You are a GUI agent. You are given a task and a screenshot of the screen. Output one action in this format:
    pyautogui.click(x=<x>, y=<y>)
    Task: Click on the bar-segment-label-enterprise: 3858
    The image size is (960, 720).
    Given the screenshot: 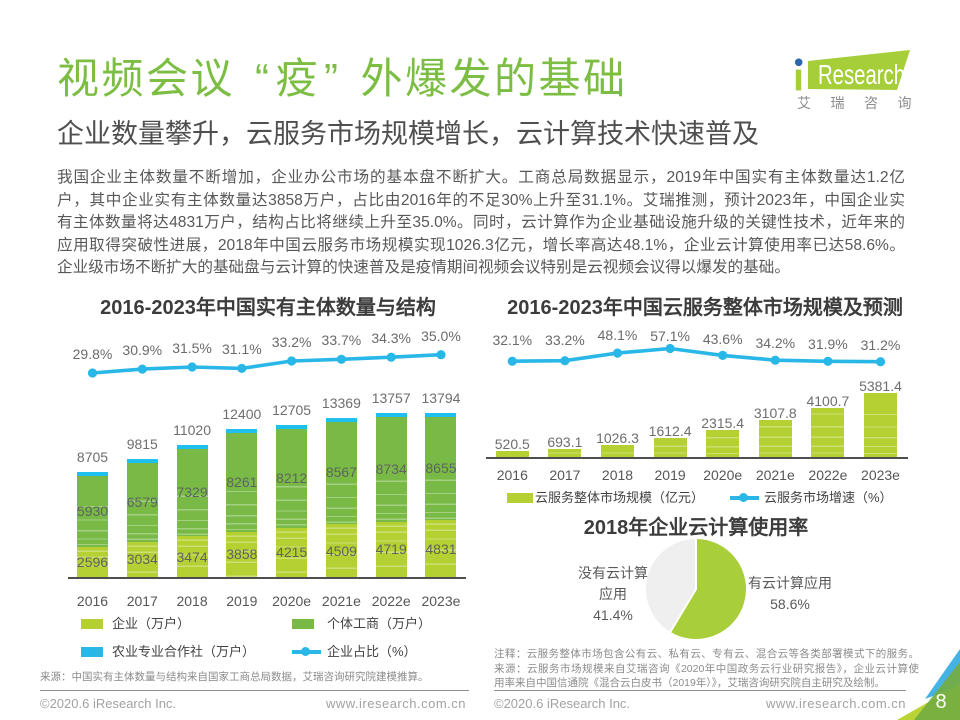 What is the action you would take?
    pyautogui.click(x=242, y=554)
    